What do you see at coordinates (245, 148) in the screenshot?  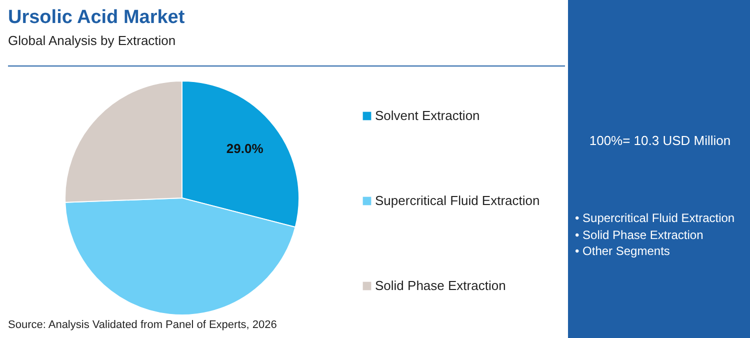 I see `data-label: 29.0%` at bounding box center [245, 148].